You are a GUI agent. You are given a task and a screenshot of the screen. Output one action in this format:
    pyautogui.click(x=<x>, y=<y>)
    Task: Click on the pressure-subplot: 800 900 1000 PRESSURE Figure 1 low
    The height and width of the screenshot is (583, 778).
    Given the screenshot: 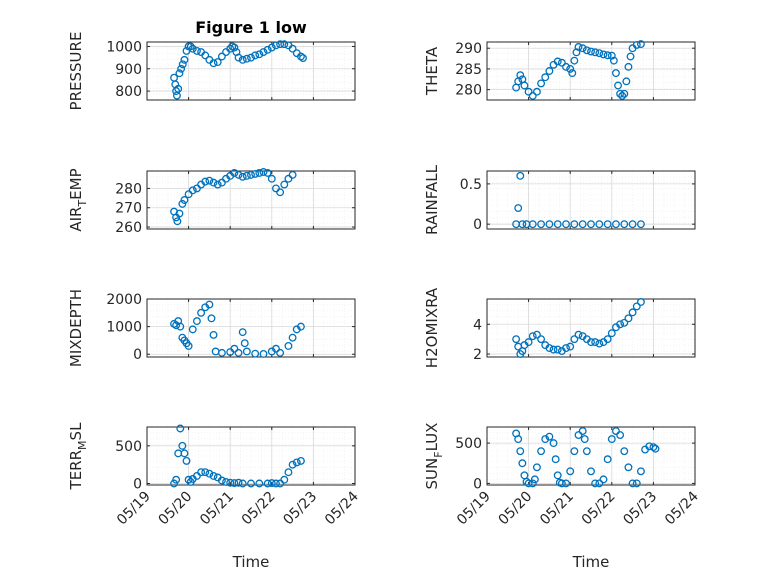 What is the action you would take?
    pyautogui.click(x=211, y=64)
    